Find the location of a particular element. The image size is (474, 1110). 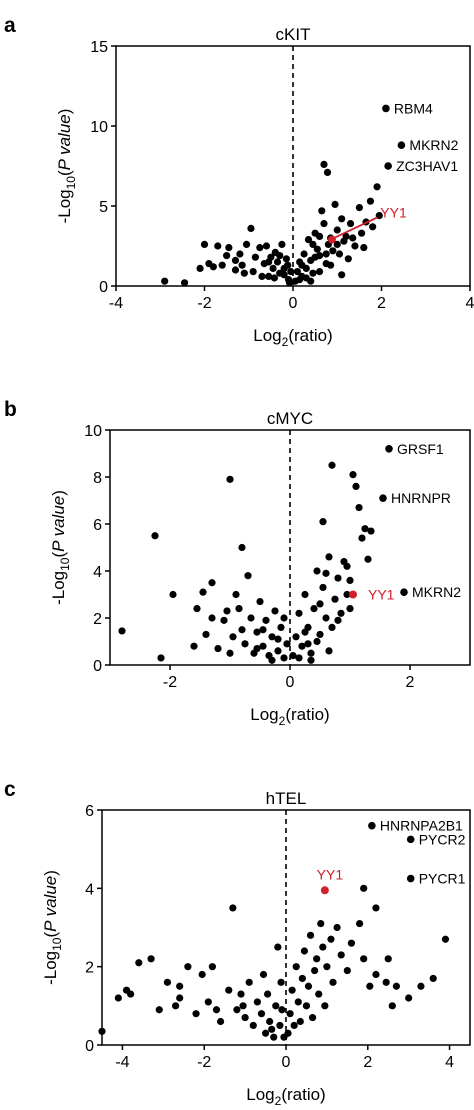

x-axis-label: Log2(ratio) is located at coordinates (285, 1096).